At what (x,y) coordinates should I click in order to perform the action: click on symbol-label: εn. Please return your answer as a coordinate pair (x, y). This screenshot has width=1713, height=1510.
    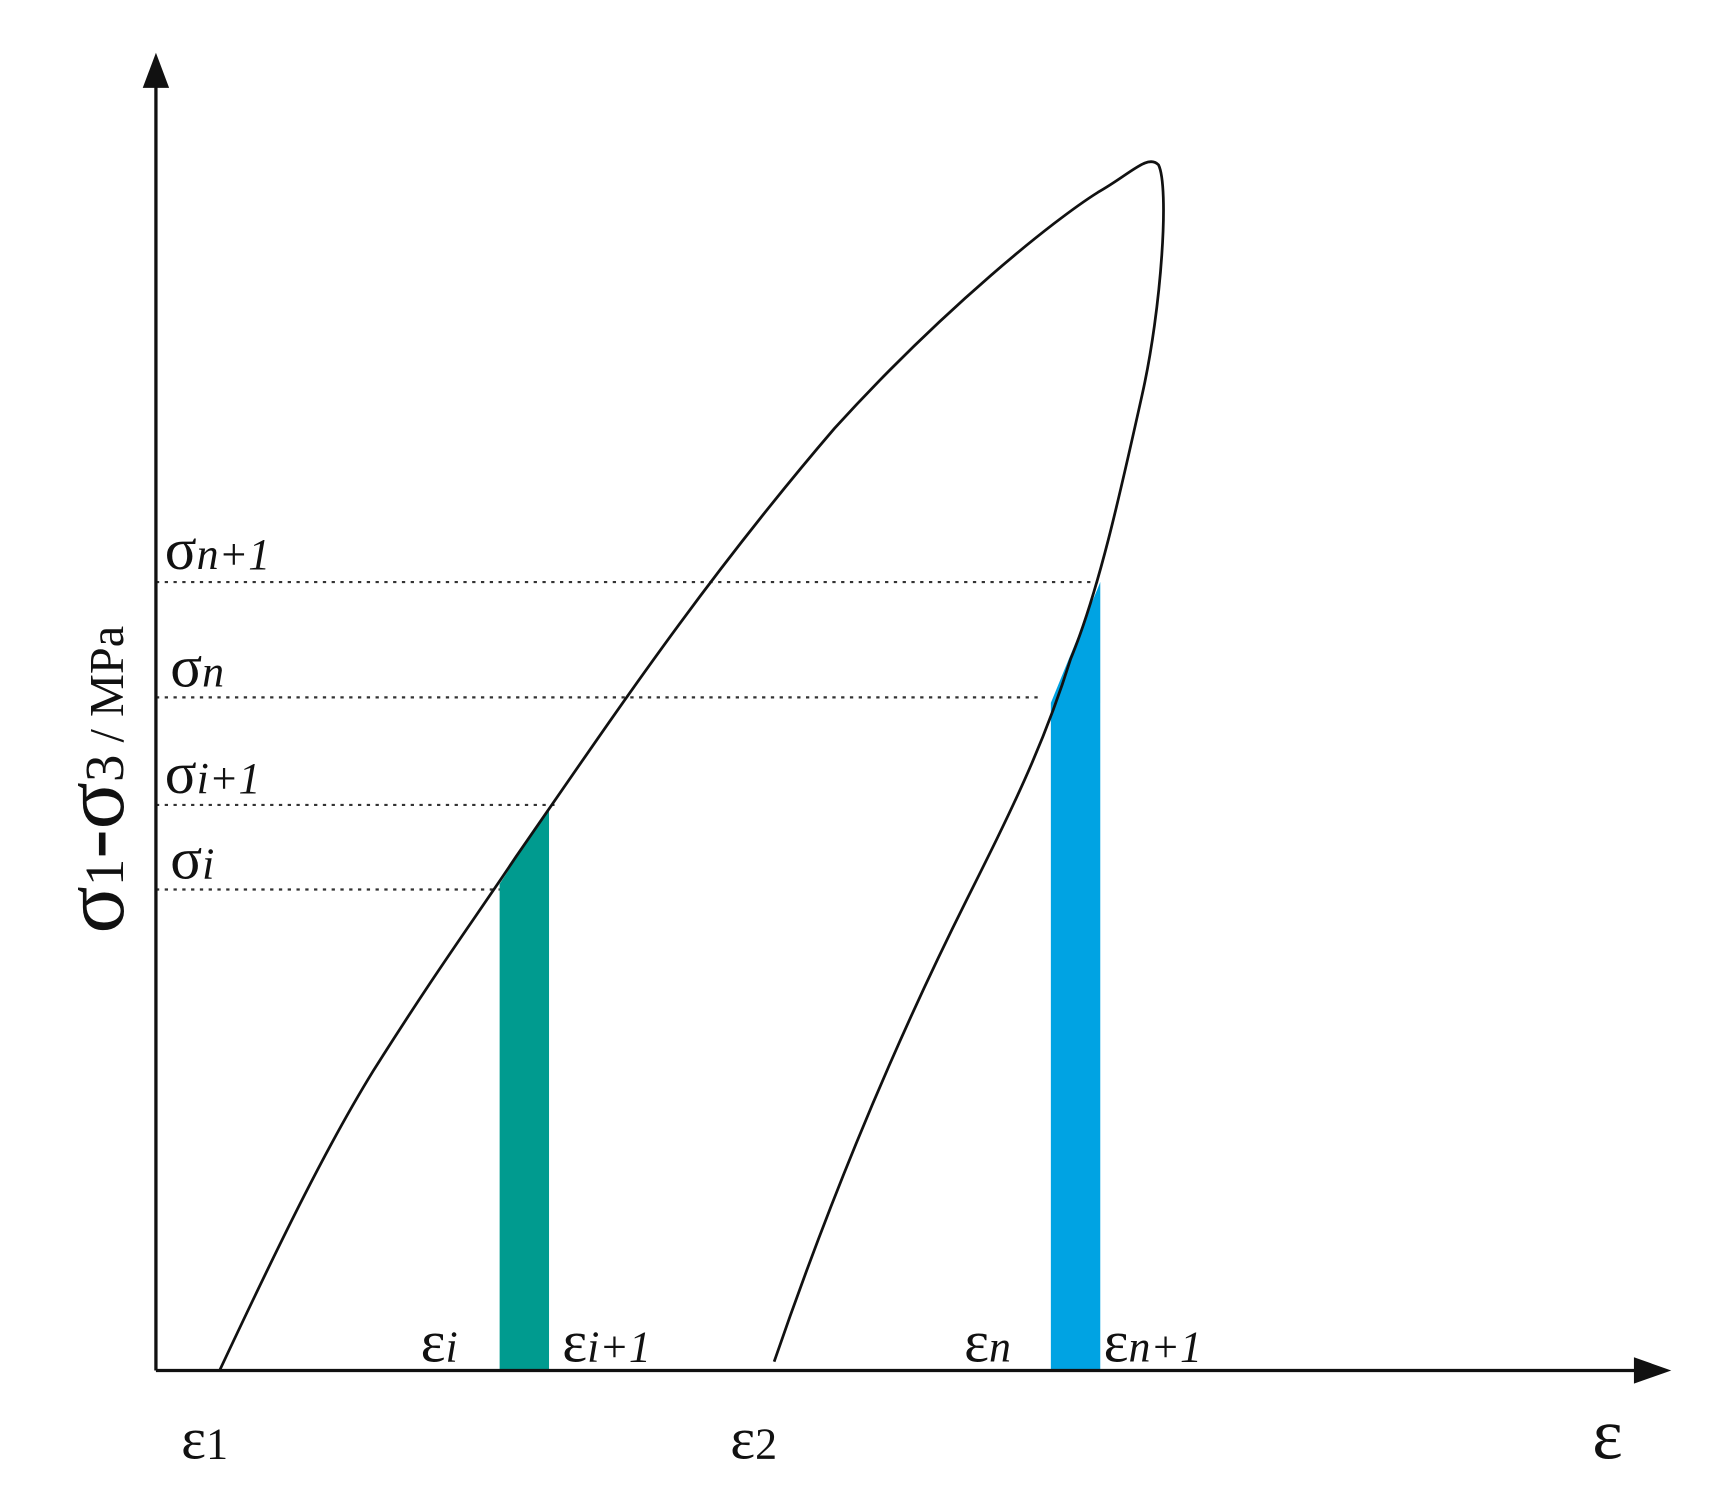
    Looking at the image, I should click on (987, 1342).